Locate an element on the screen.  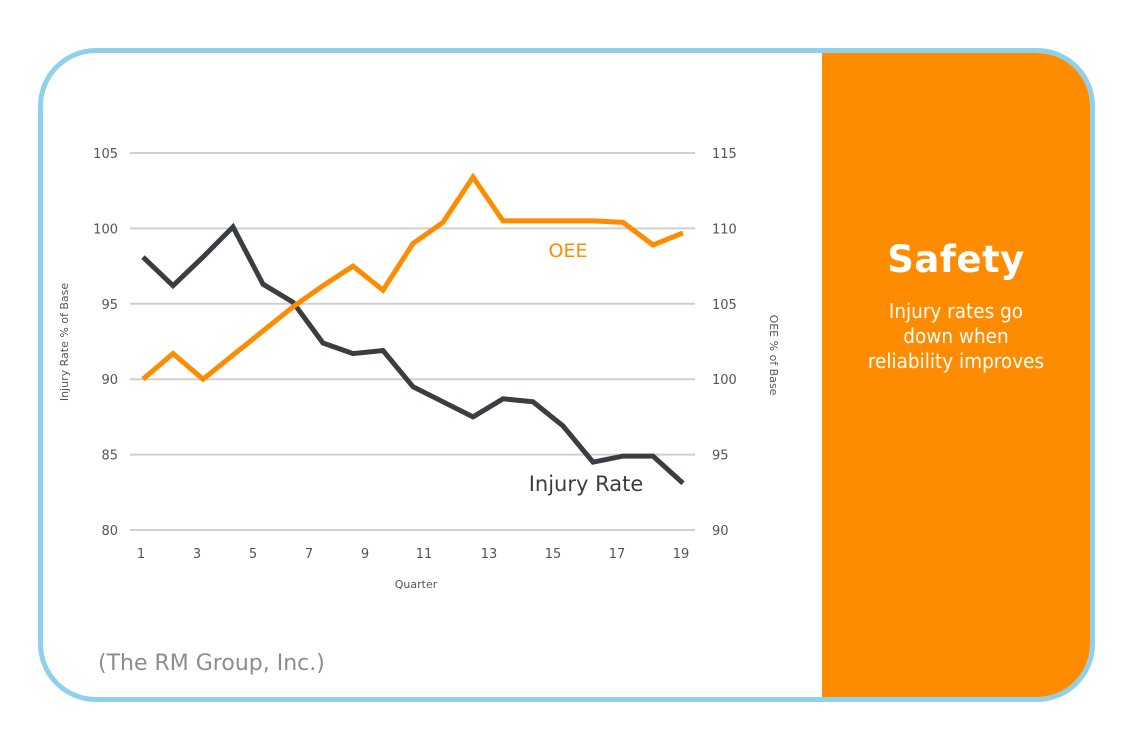
left-tick-label: 85 is located at coordinates (109, 456).